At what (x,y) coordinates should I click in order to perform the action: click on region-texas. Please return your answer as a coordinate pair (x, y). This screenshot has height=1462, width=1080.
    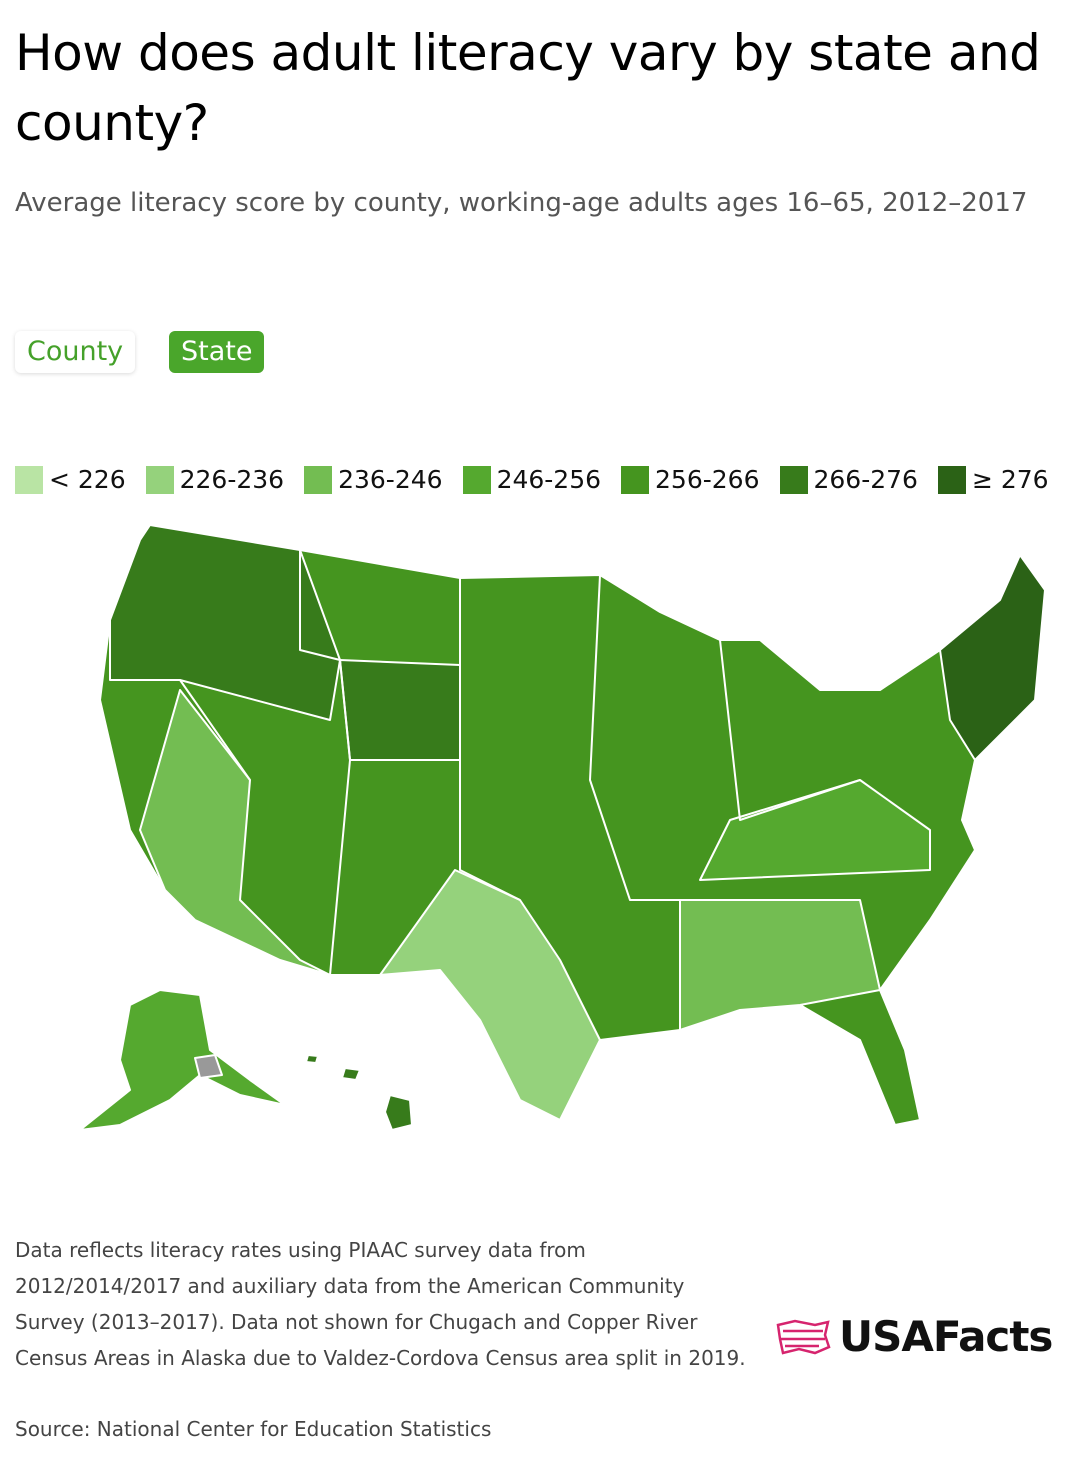
    Looking at the image, I should click on (490, 995).